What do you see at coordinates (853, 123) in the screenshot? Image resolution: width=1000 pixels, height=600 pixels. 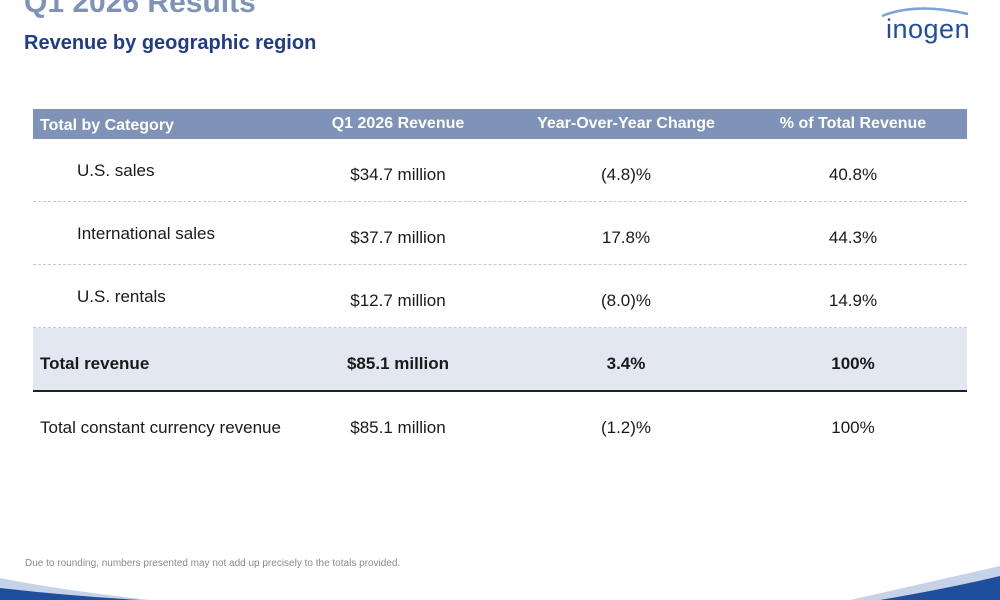 I see `header-pct-total: % of Total Revenue` at bounding box center [853, 123].